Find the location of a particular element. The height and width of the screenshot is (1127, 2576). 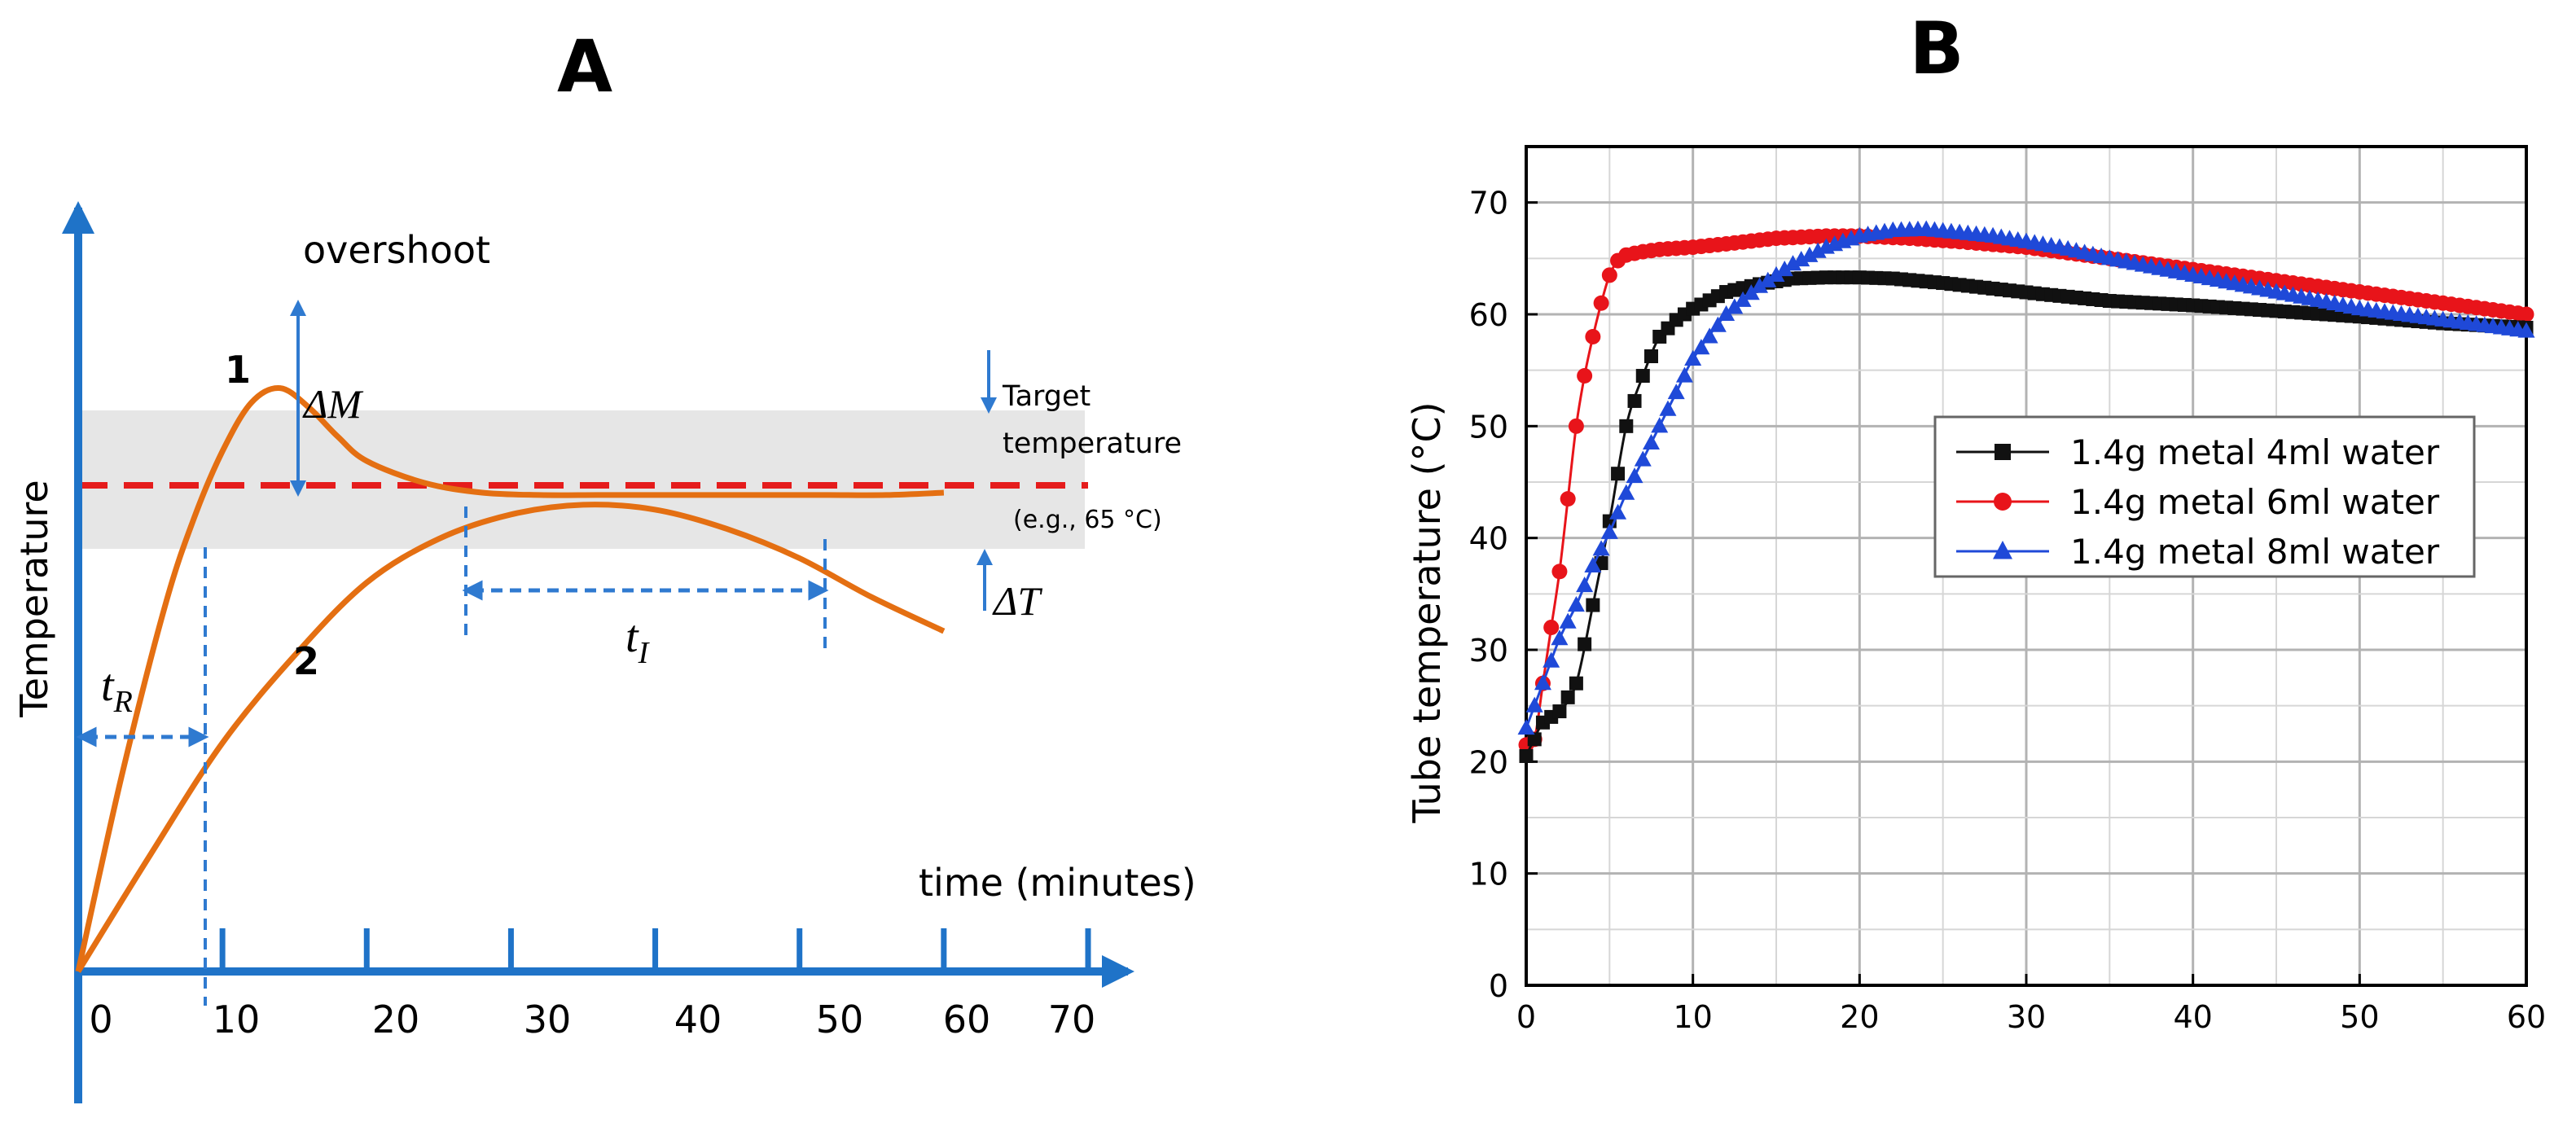

y-tick-label: 30 is located at coordinates (1488, 651).